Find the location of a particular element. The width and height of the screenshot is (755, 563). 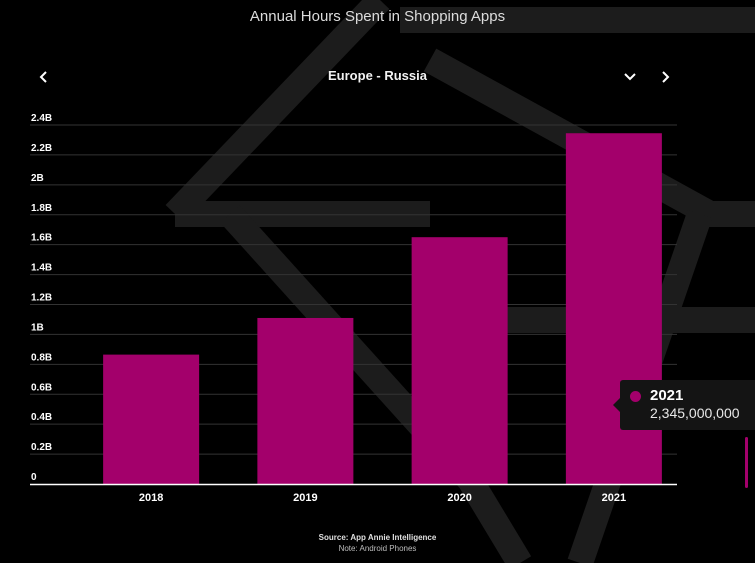

data-tooltip: 2021 2,345,000,000 is located at coordinates (684, 405).